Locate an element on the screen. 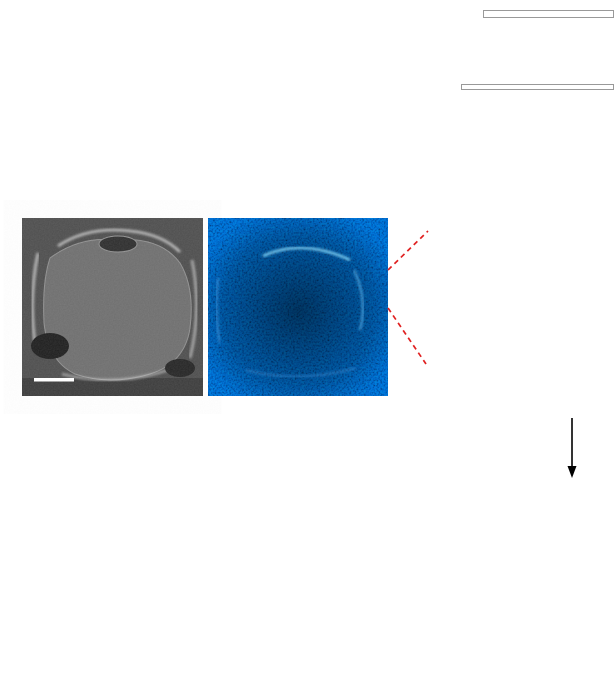 The width and height of the screenshot is (616, 673). arrowhead-icon is located at coordinates (572, 472).